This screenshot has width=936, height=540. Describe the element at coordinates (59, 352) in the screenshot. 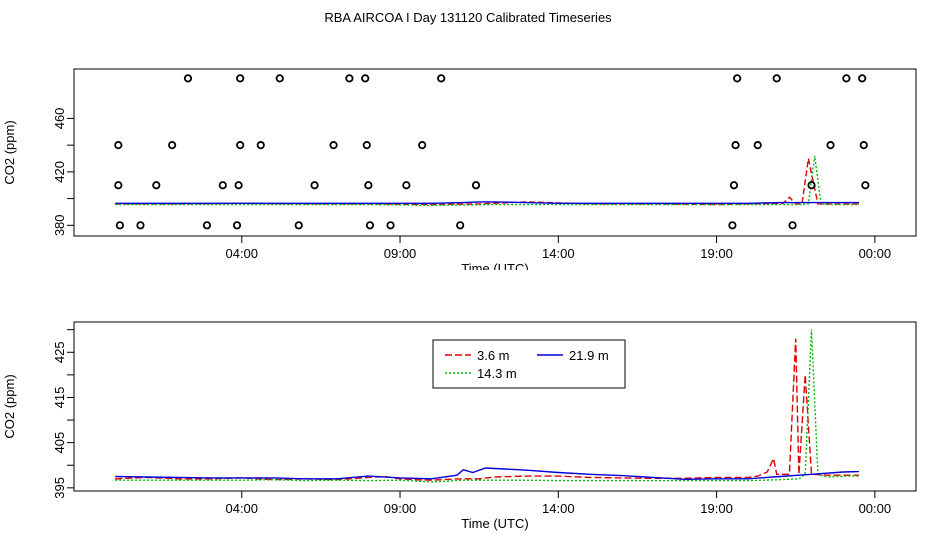

I see `y-tick-label: 425` at that location.